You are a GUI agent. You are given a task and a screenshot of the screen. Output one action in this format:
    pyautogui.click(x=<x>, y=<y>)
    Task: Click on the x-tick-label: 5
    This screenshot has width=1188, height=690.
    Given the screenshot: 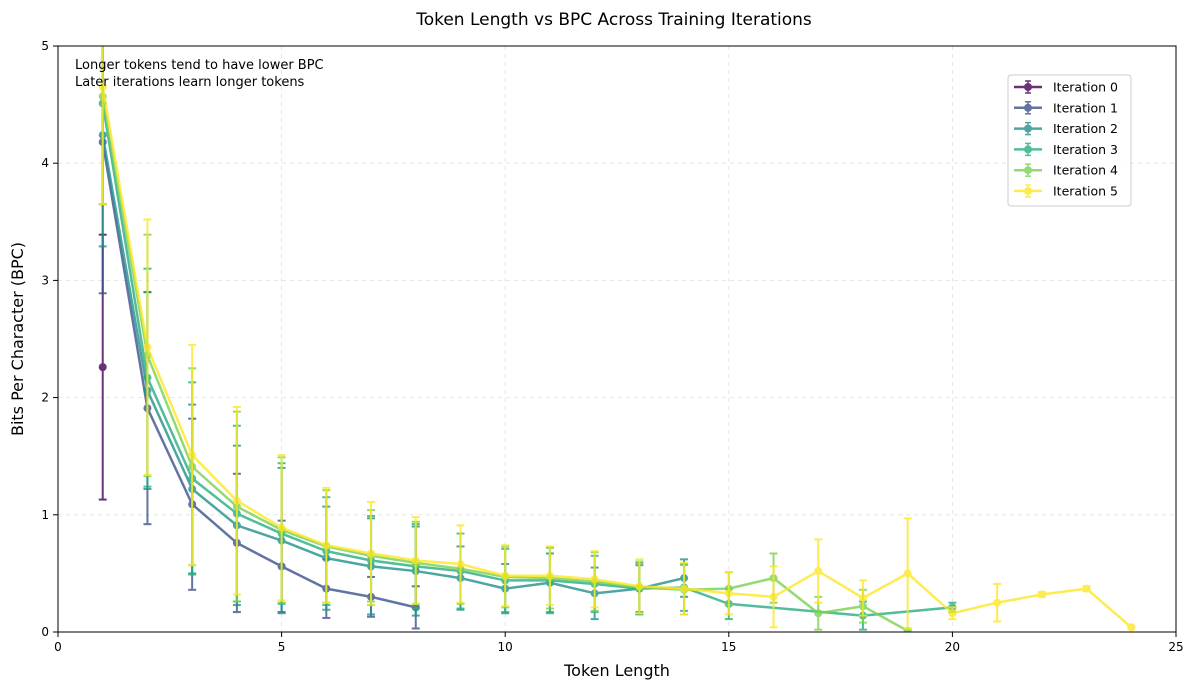 What is the action you would take?
    pyautogui.click(x=282, y=647)
    